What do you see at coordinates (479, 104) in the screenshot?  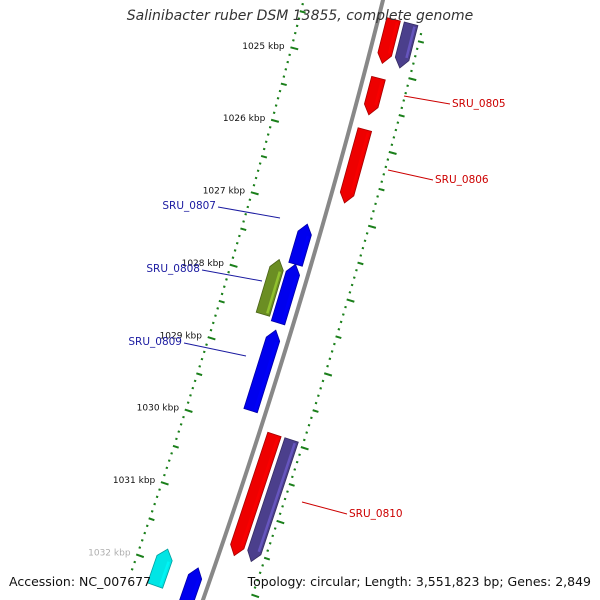 I see `gene-label-sru_0805: SRU_0805` at bounding box center [479, 104].